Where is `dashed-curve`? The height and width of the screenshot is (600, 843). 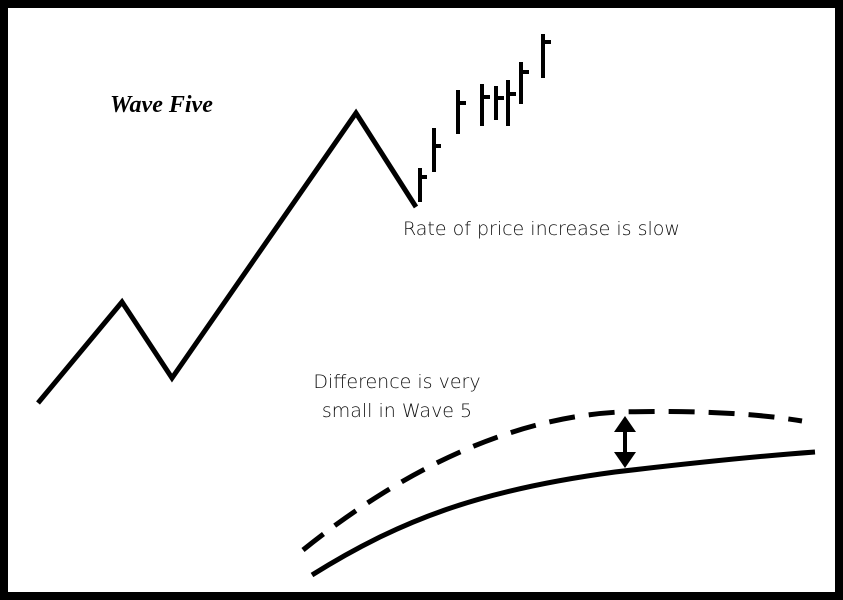 dashed-curve is located at coordinates (552, 480).